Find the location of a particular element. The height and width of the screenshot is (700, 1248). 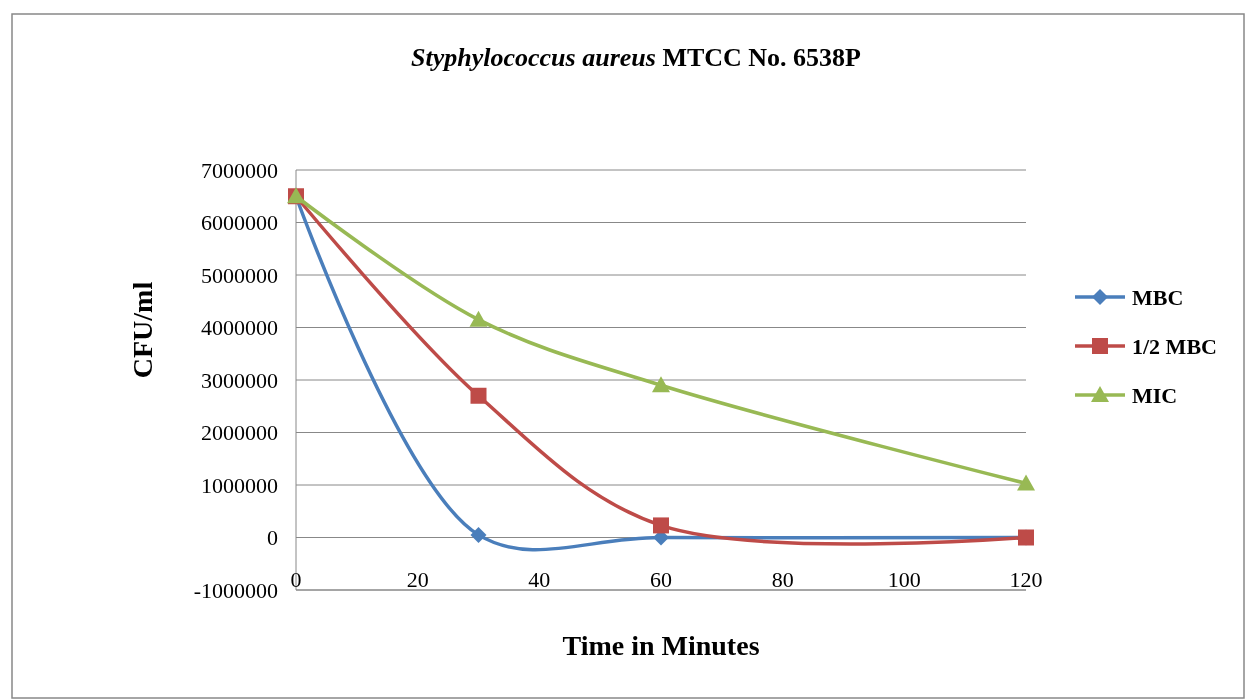

y-tick-label: 2000000 is located at coordinates (239, 433).